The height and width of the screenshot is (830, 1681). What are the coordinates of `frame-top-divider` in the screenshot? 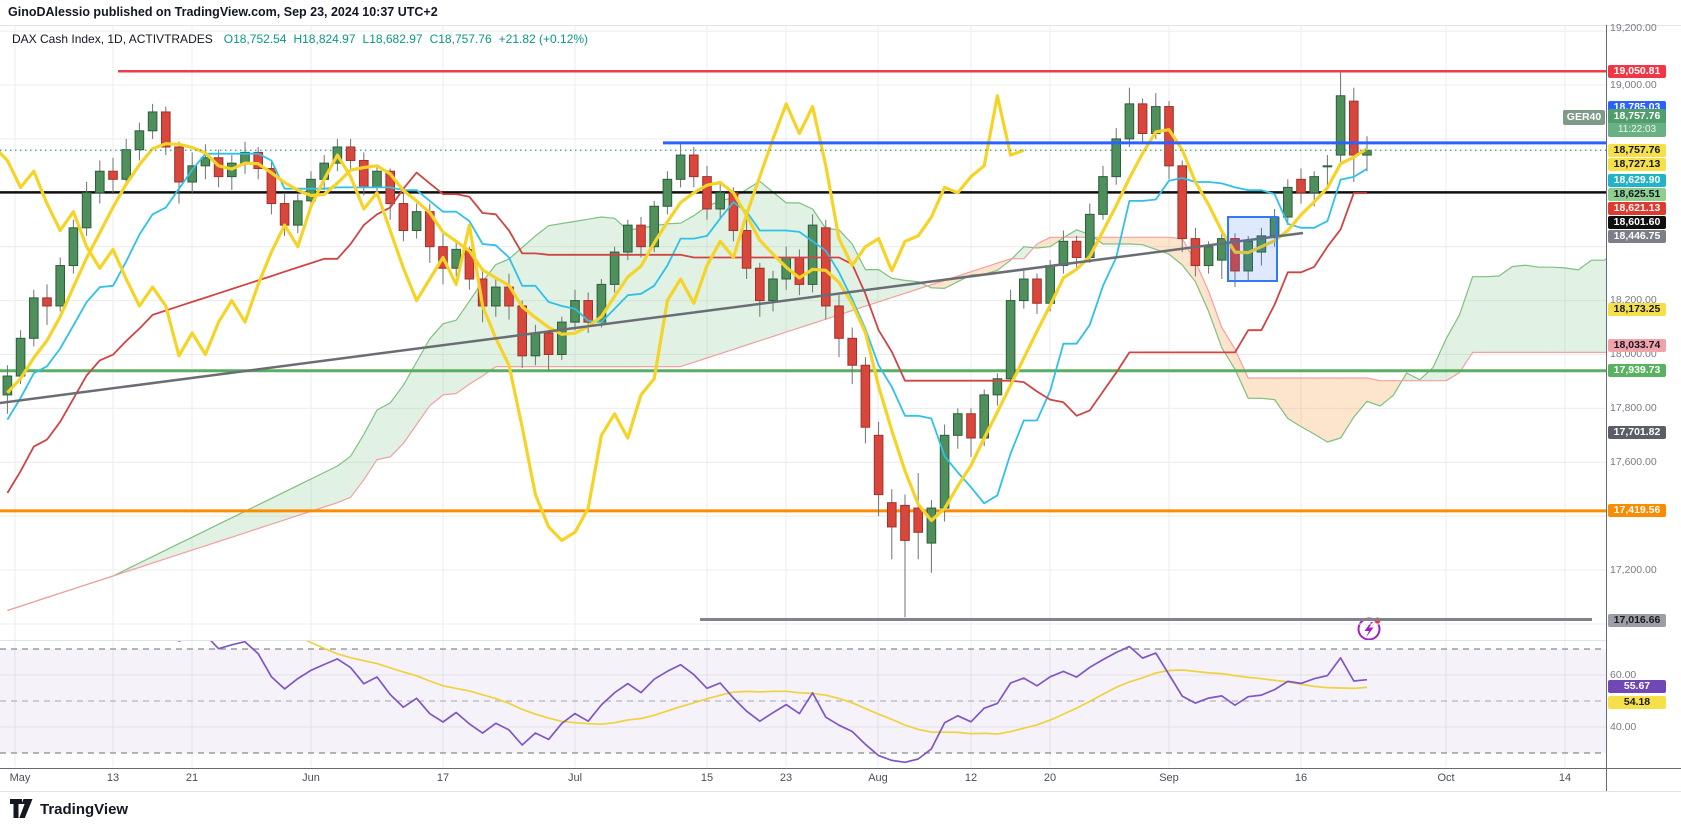 It's located at (840, 25).